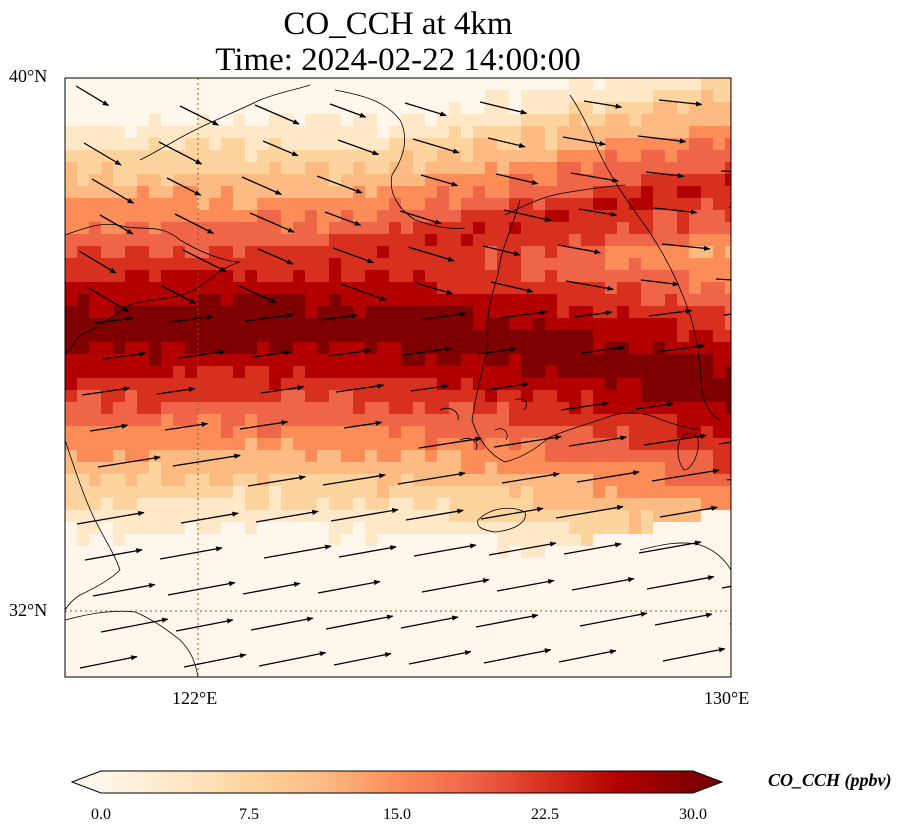  I want to click on coastline-yalu, so click(565, 200).